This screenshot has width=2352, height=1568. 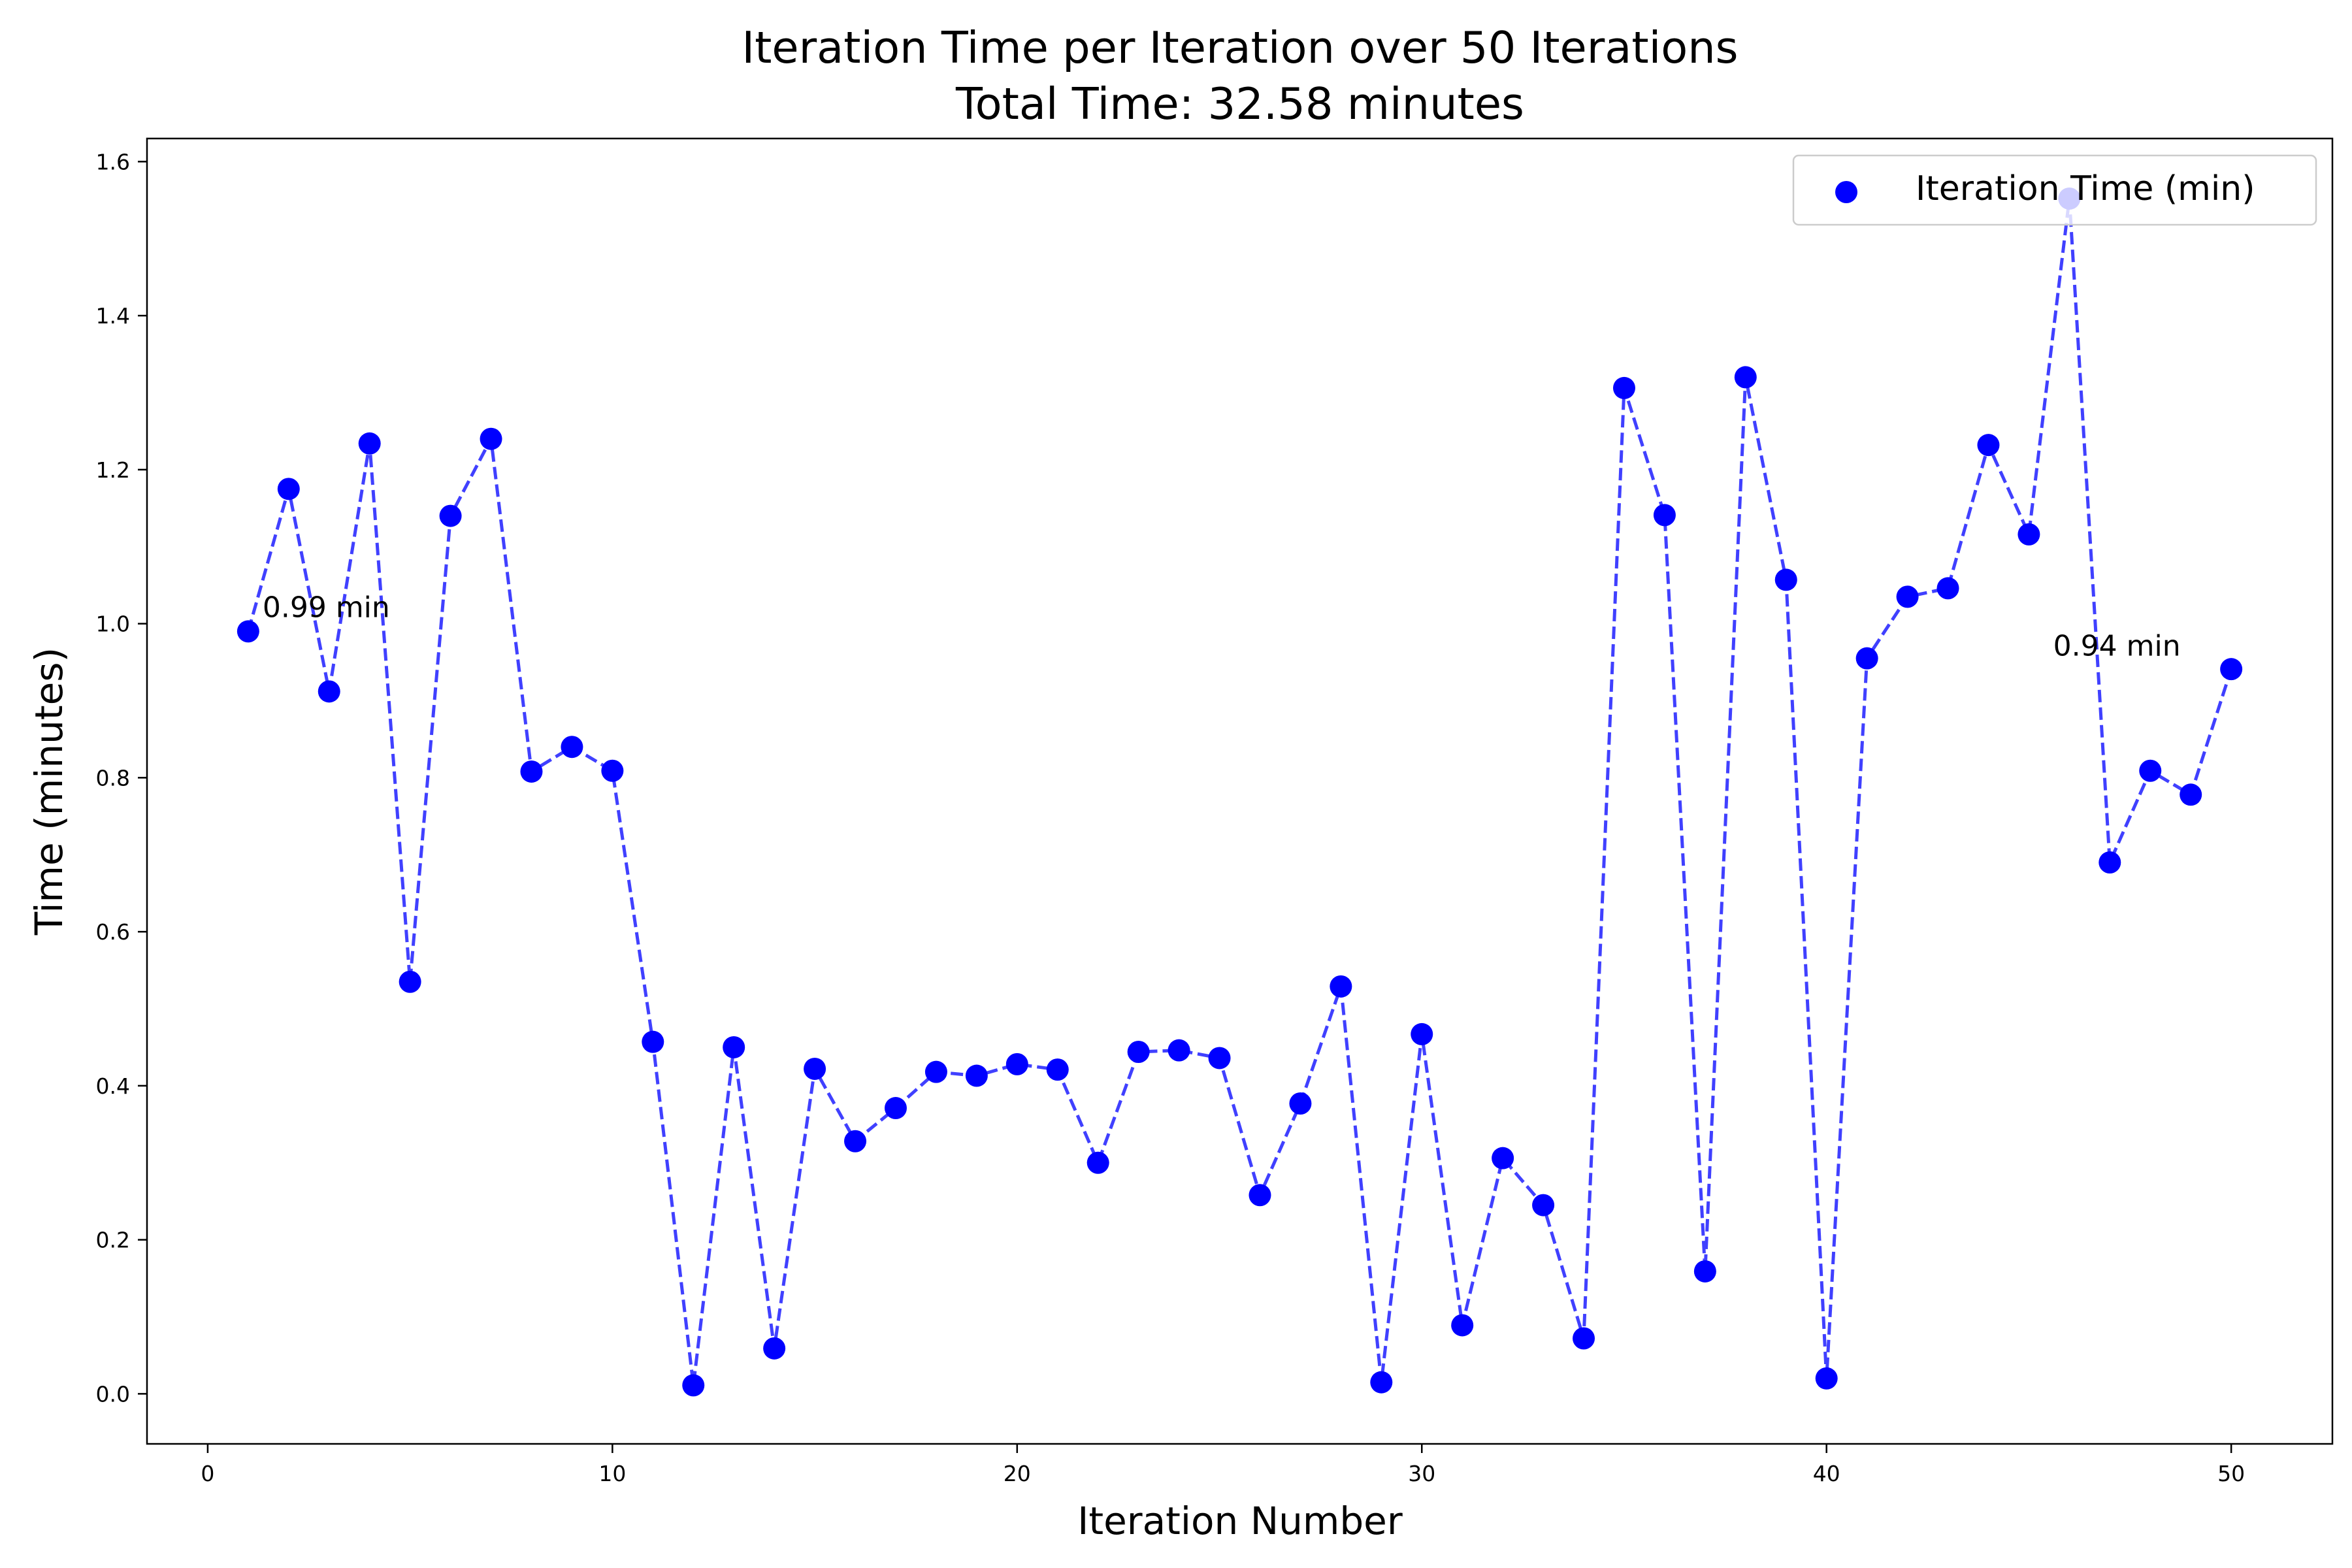 What do you see at coordinates (113, 778) in the screenshot?
I see `y-tick-label: 0.8` at bounding box center [113, 778].